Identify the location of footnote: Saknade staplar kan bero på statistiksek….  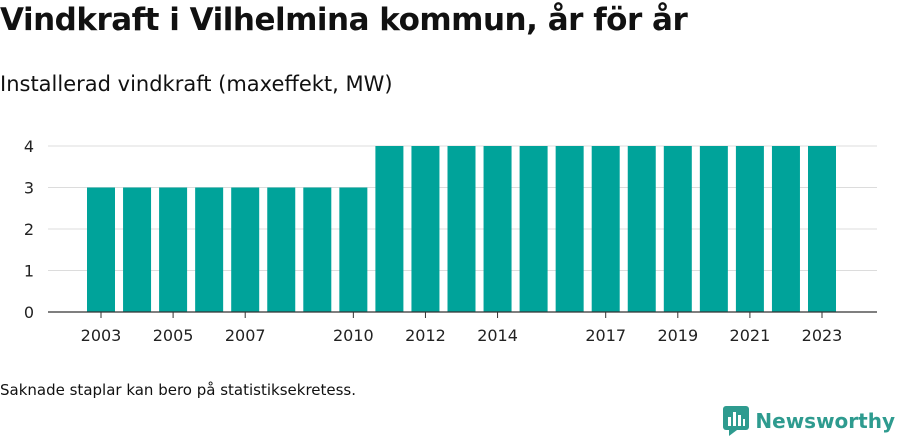
(178, 390).